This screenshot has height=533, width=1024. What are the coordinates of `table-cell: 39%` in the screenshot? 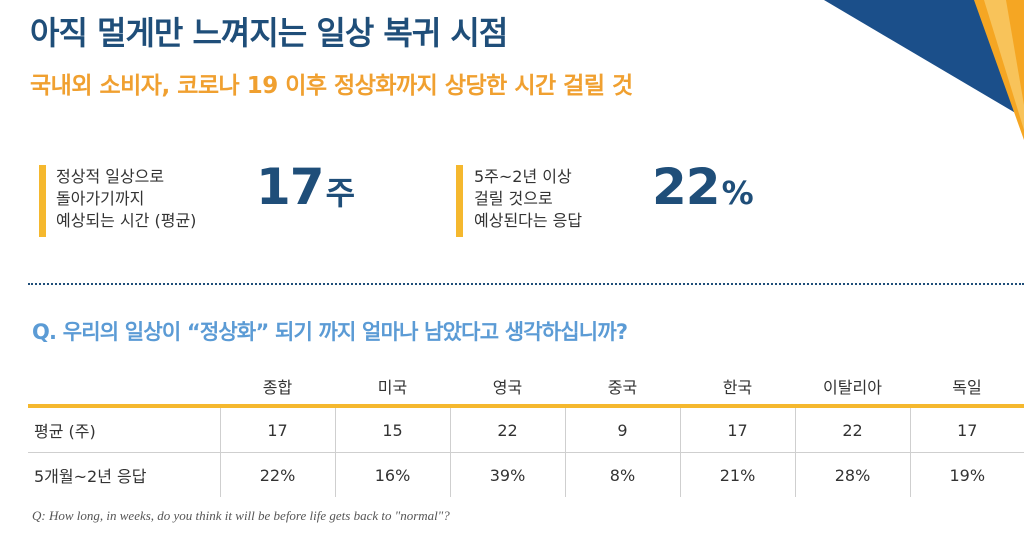 It's located at (507, 474).